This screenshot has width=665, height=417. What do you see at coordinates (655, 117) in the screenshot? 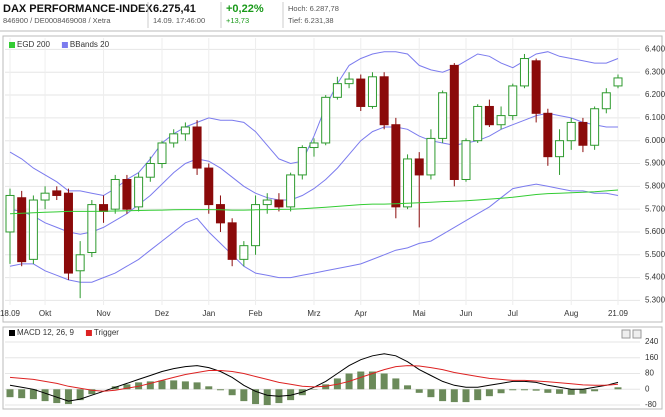
I see `y-tick-label: 6.100` at bounding box center [655, 117].